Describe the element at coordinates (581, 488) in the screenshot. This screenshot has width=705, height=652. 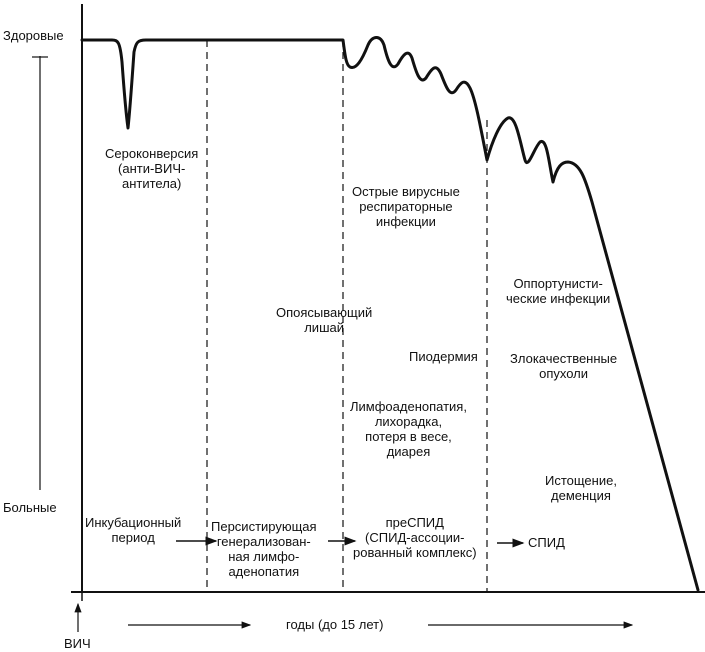
I see `wasting-dementia-note: Истощение, деменция` at that location.